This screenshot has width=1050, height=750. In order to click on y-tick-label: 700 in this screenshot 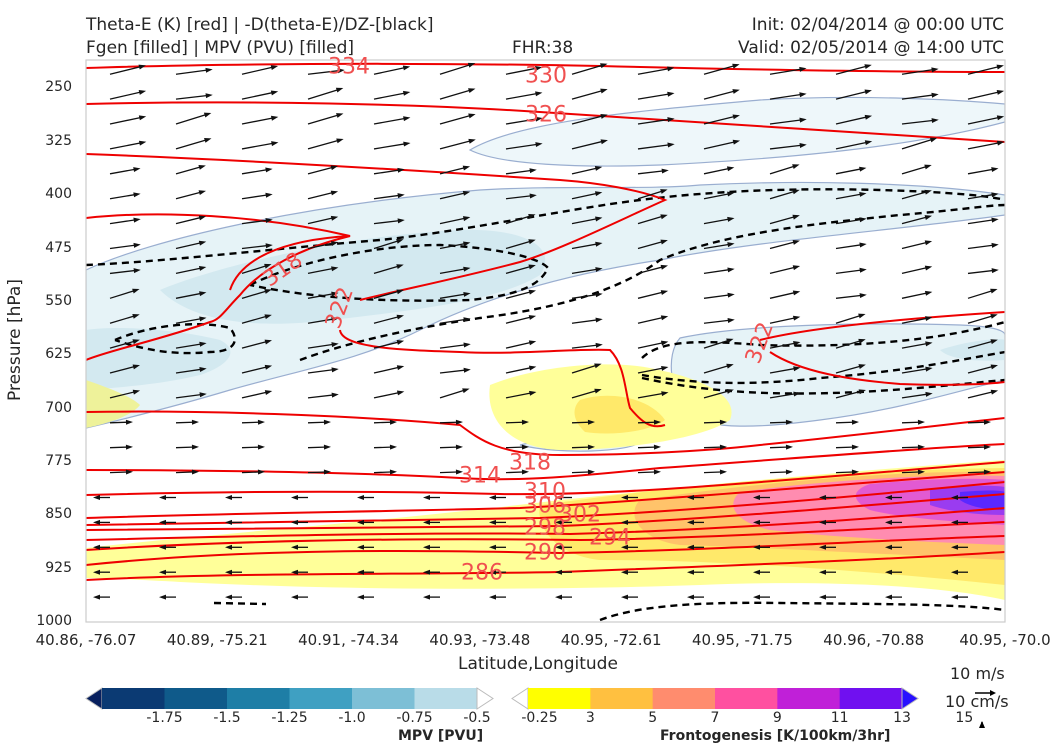, I will do `click(58, 407)`.